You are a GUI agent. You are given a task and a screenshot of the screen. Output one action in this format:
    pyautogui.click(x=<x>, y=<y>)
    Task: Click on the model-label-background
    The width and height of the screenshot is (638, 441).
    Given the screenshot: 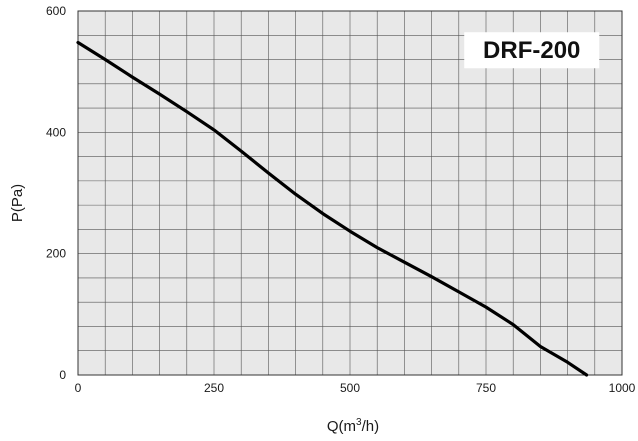 What is the action you would take?
    pyautogui.click(x=532, y=50)
    